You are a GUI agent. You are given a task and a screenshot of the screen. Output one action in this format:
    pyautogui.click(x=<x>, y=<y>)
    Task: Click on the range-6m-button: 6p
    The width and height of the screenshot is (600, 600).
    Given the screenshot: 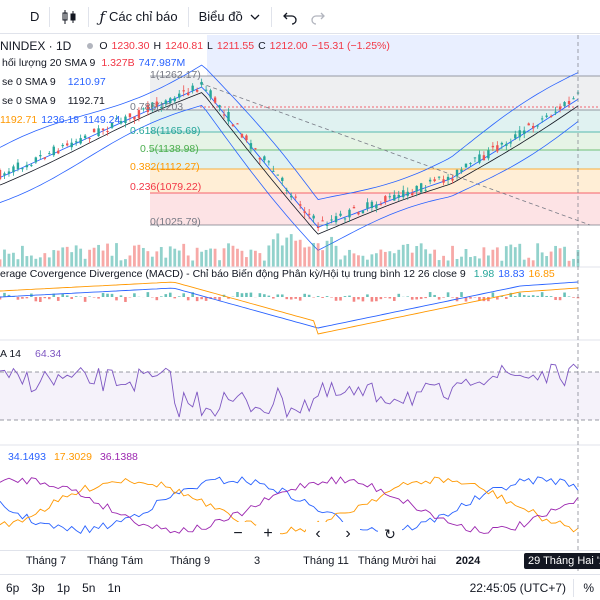 What is the action you would take?
    pyautogui.click(x=13, y=587)
    